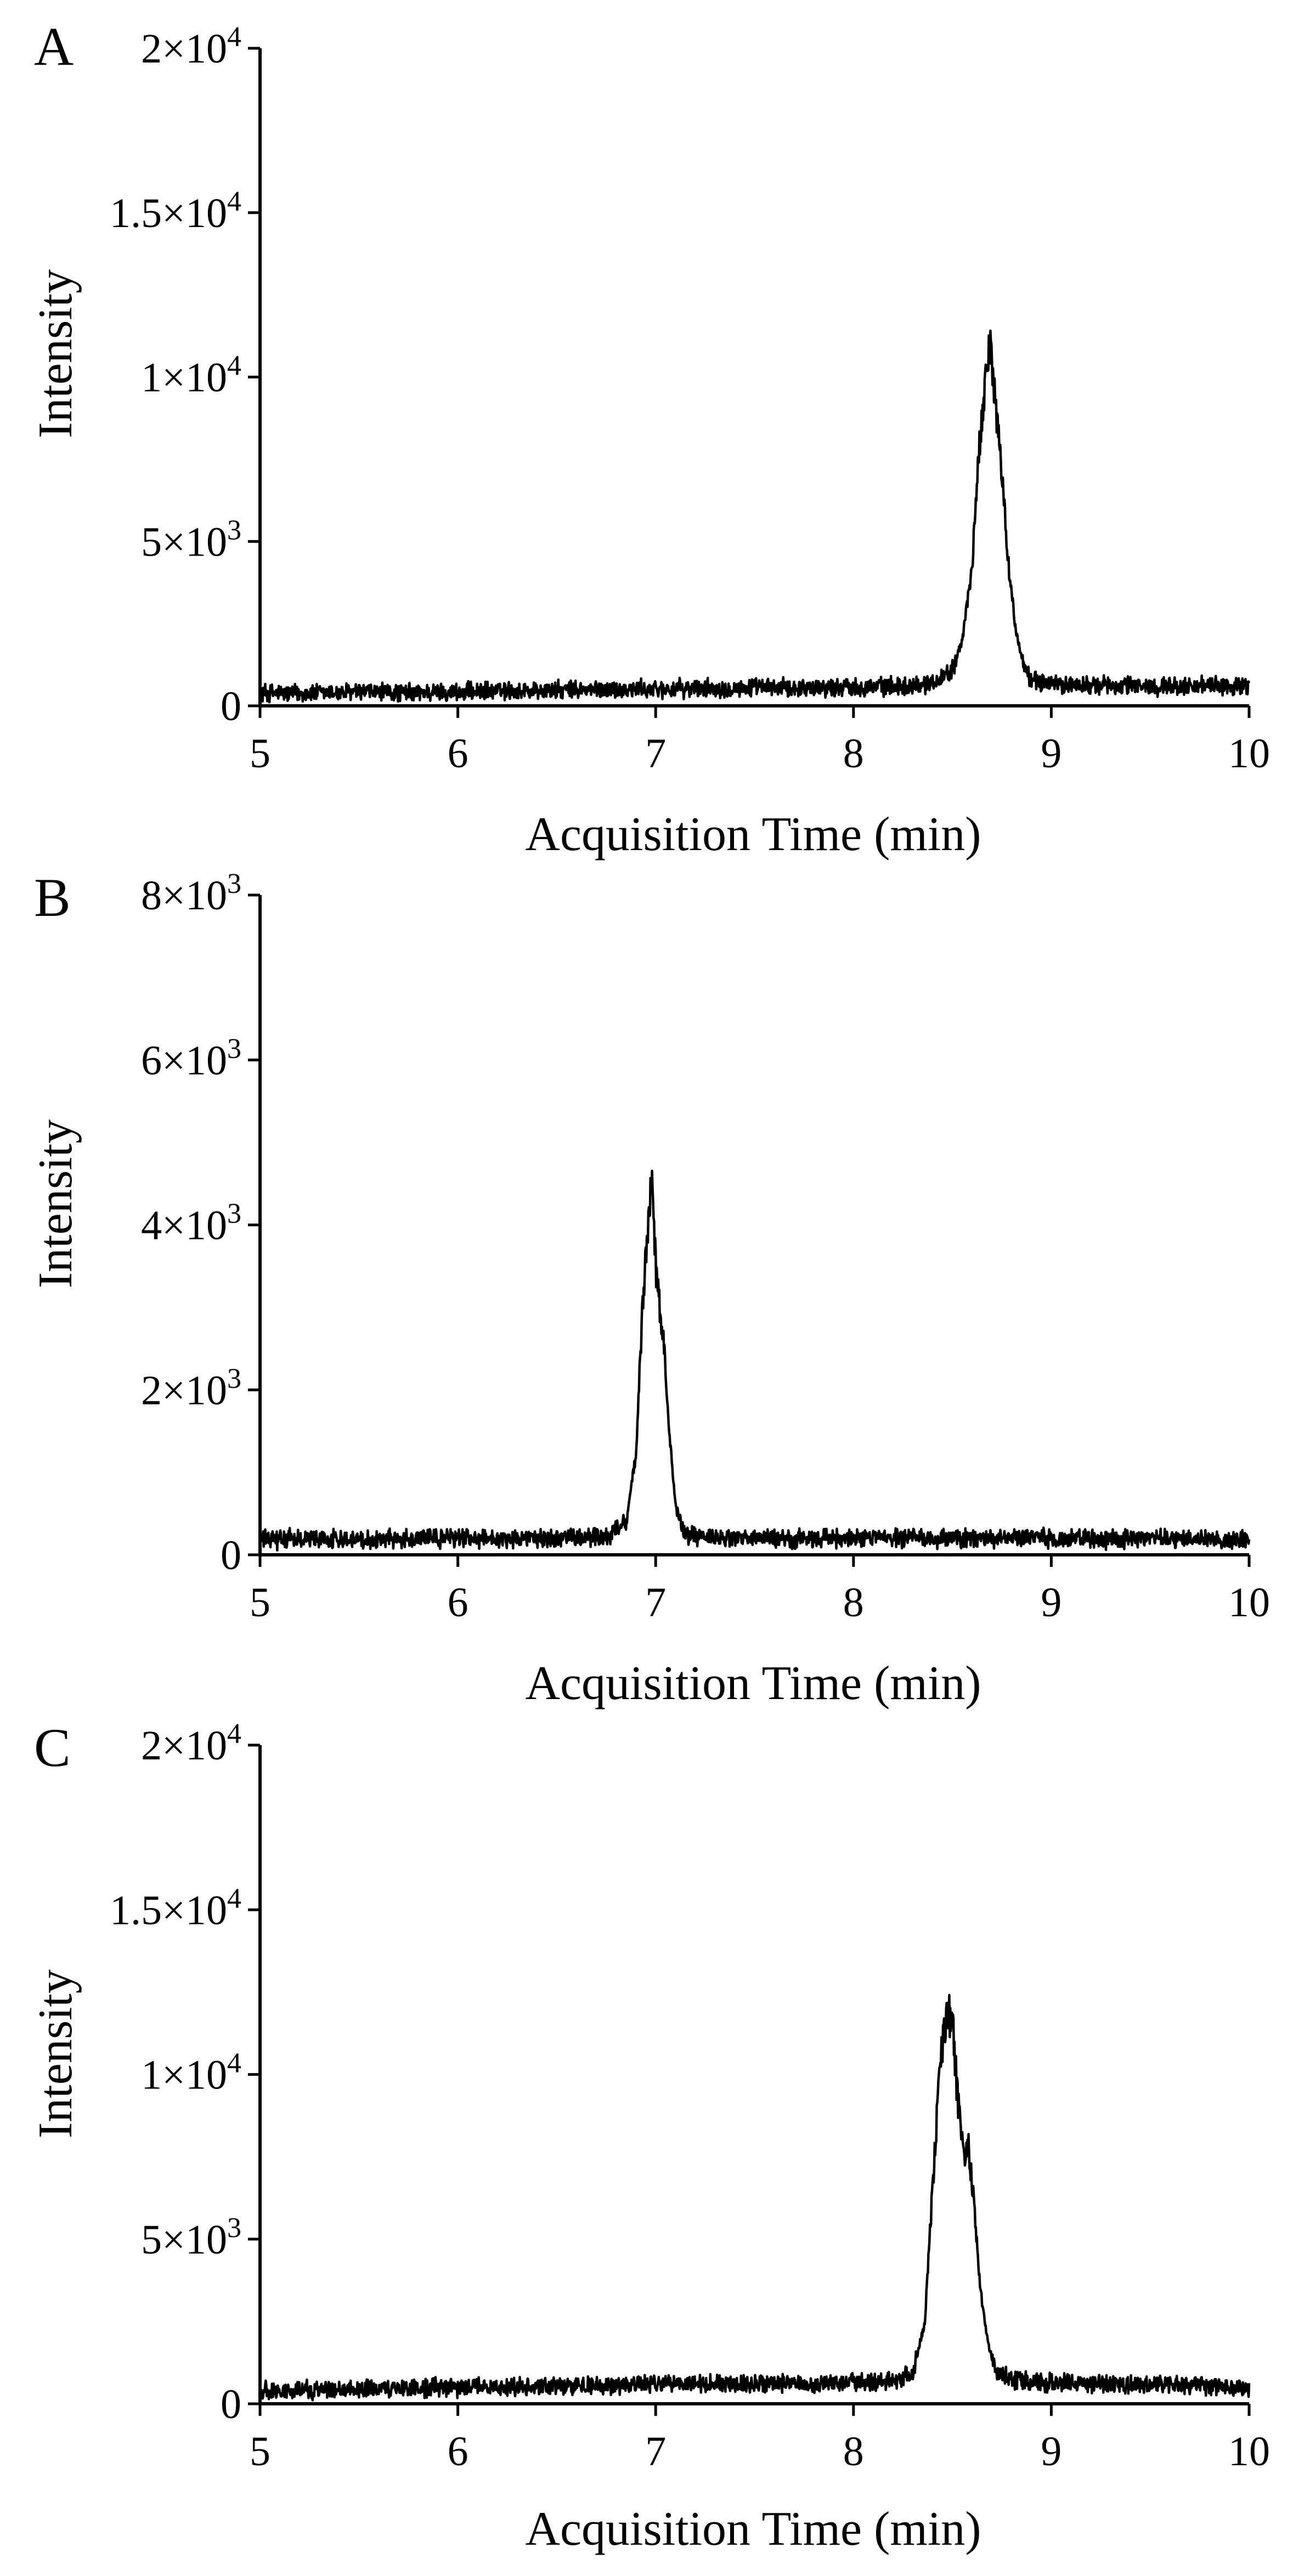 Image resolution: width=1293 pixels, height=2576 pixels. Describe the element at coordinates (1051, 1602) in the screenshot. I see `x-tick-label-b-4: 9` at that location.